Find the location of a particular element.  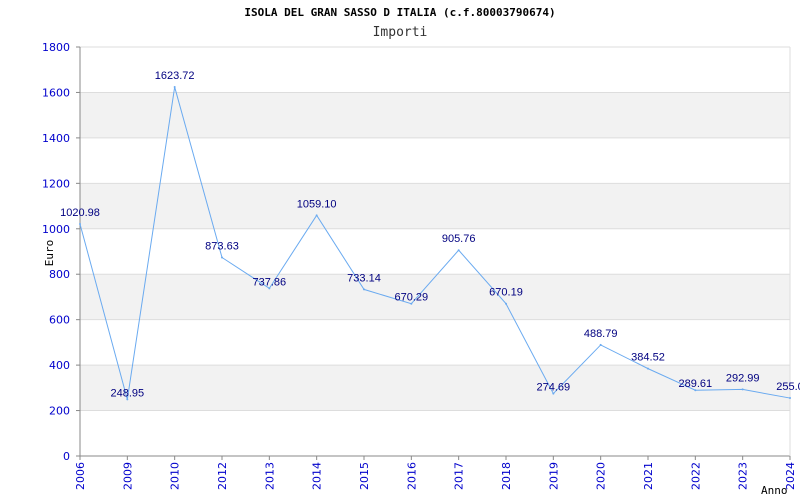

data-label: 255.0 is located at coordinates (788, 387).